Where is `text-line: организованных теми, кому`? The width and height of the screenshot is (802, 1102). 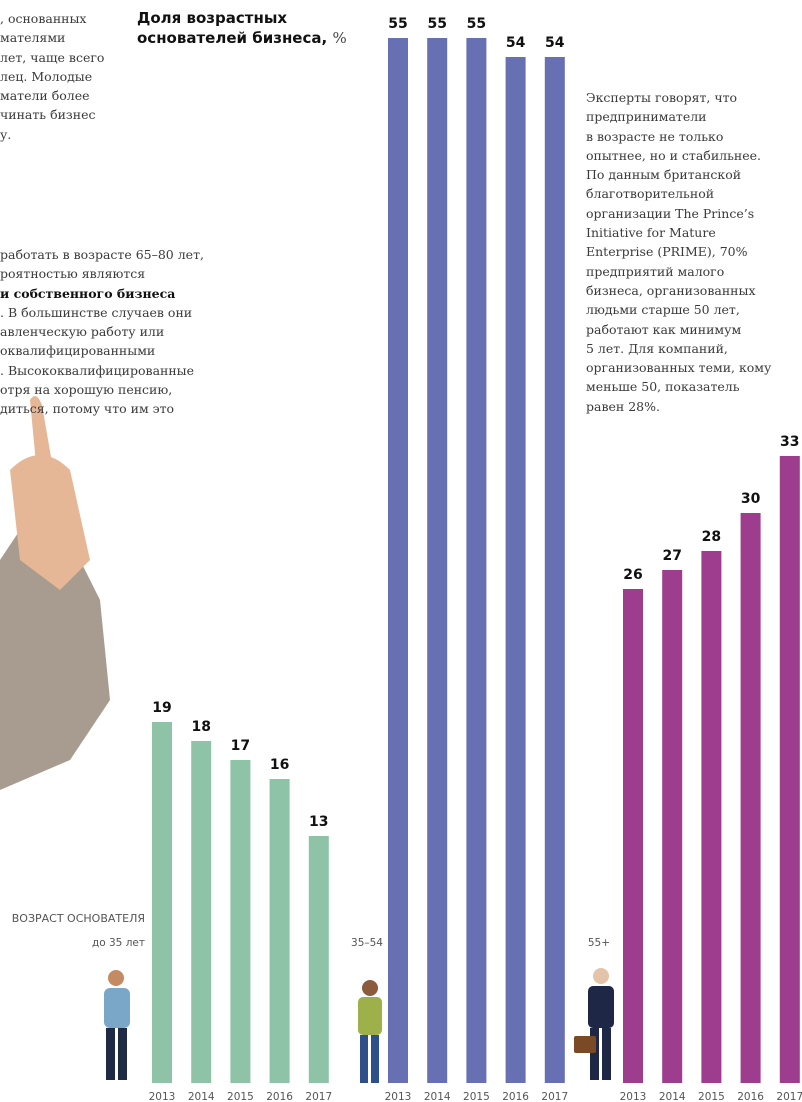 text-line: организованных теми, кому is located at coordinates (679, 368).